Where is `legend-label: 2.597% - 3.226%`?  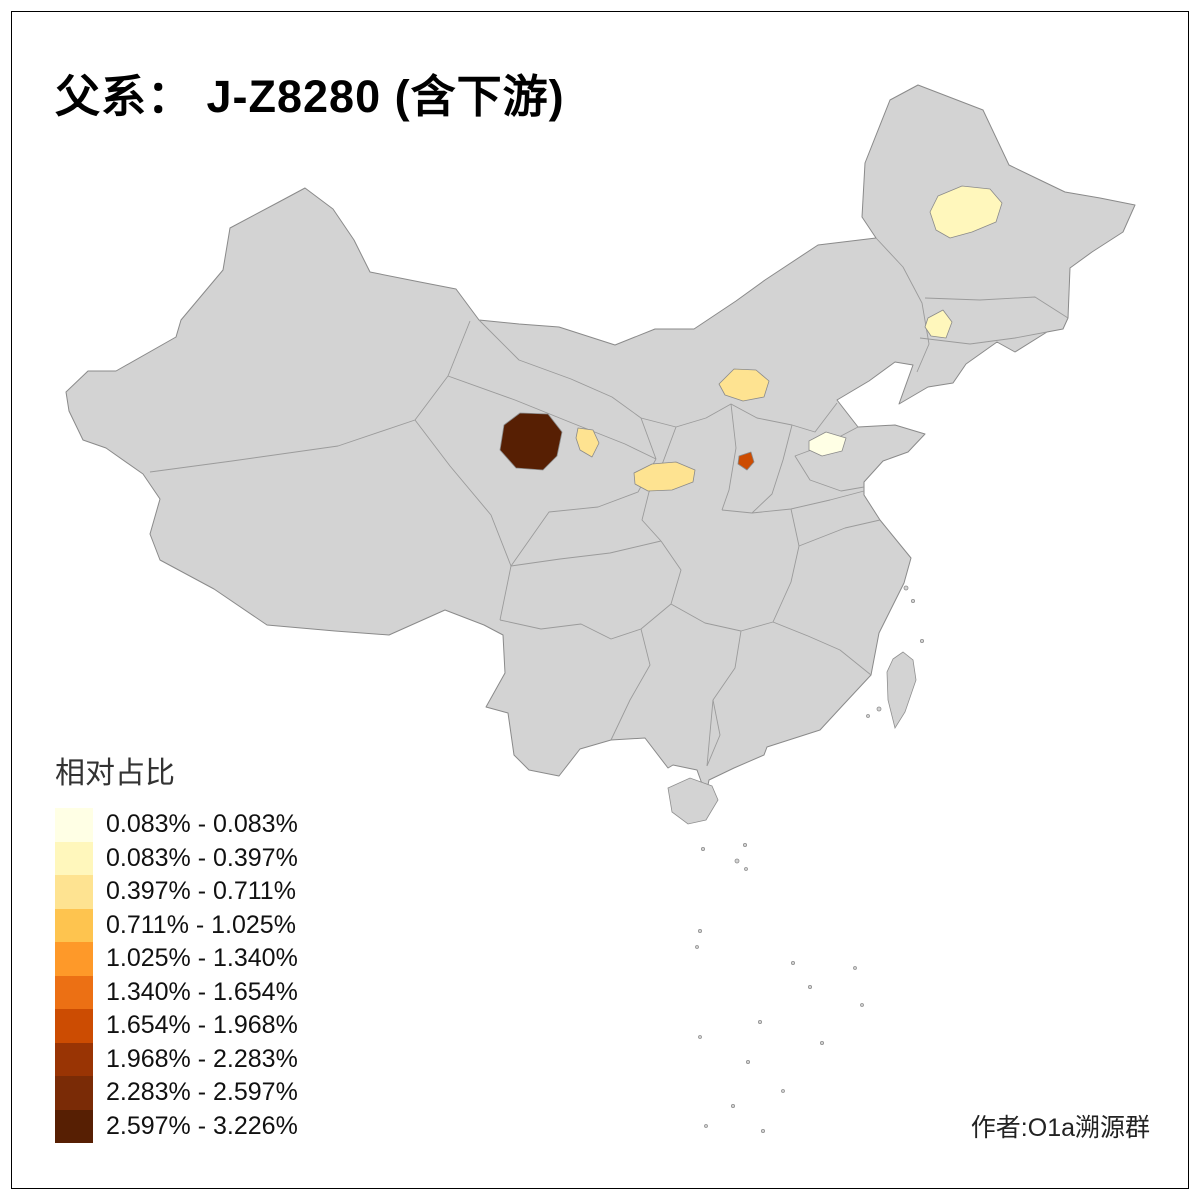 legend-label: 2.597% - 3.226% is located at coordinates (202, 1125).